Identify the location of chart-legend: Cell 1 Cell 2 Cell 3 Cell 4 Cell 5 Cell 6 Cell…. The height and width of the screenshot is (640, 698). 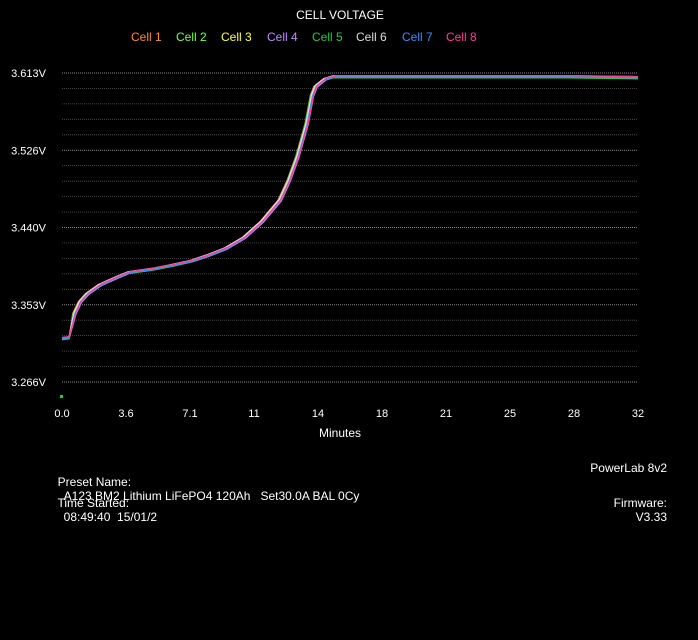
(304, 37).